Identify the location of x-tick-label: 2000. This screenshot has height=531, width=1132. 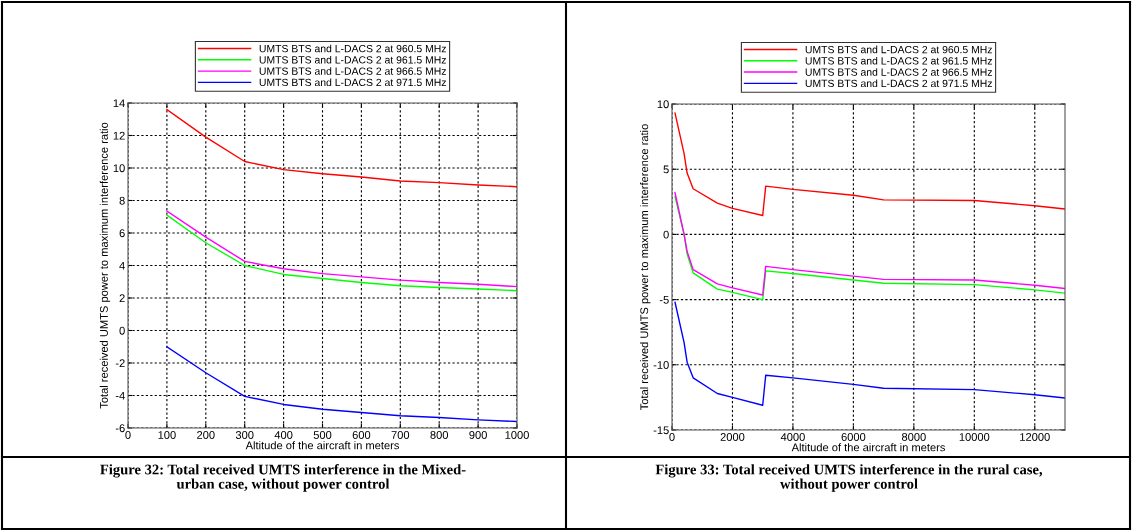
(732, 437).